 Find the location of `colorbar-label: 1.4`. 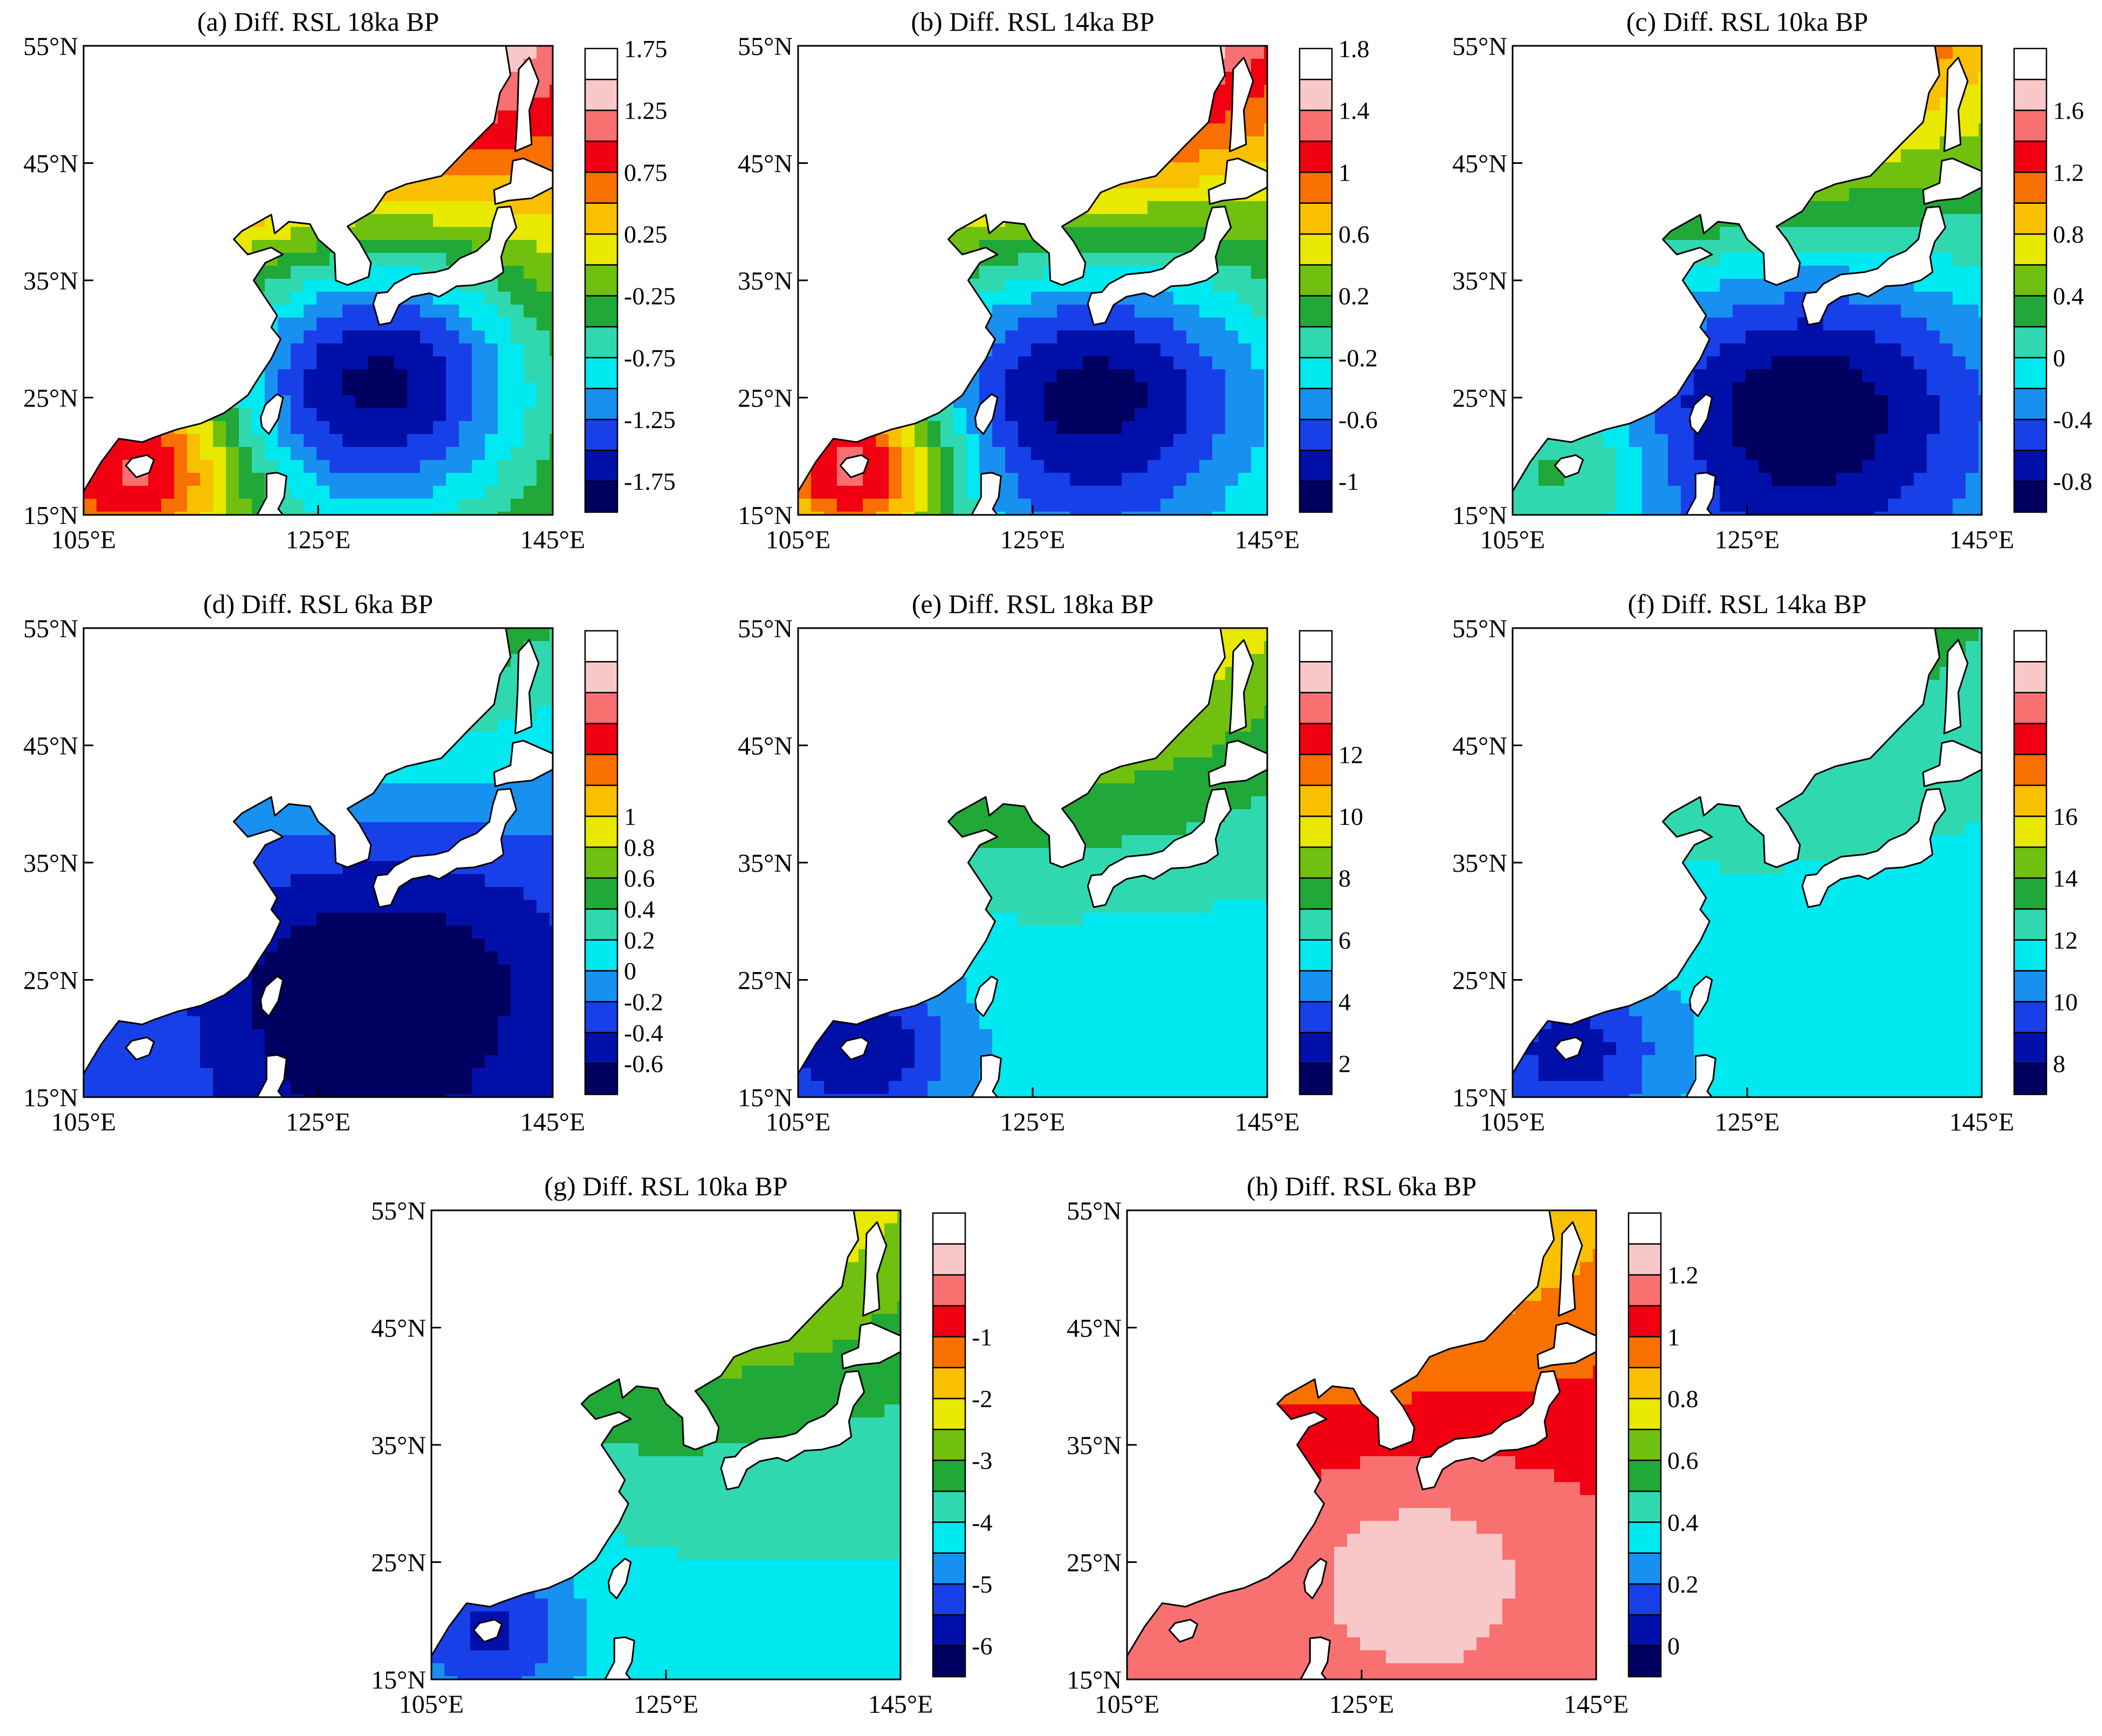

colorbar-label: 1.4 is located at coordinates (1354, 111).